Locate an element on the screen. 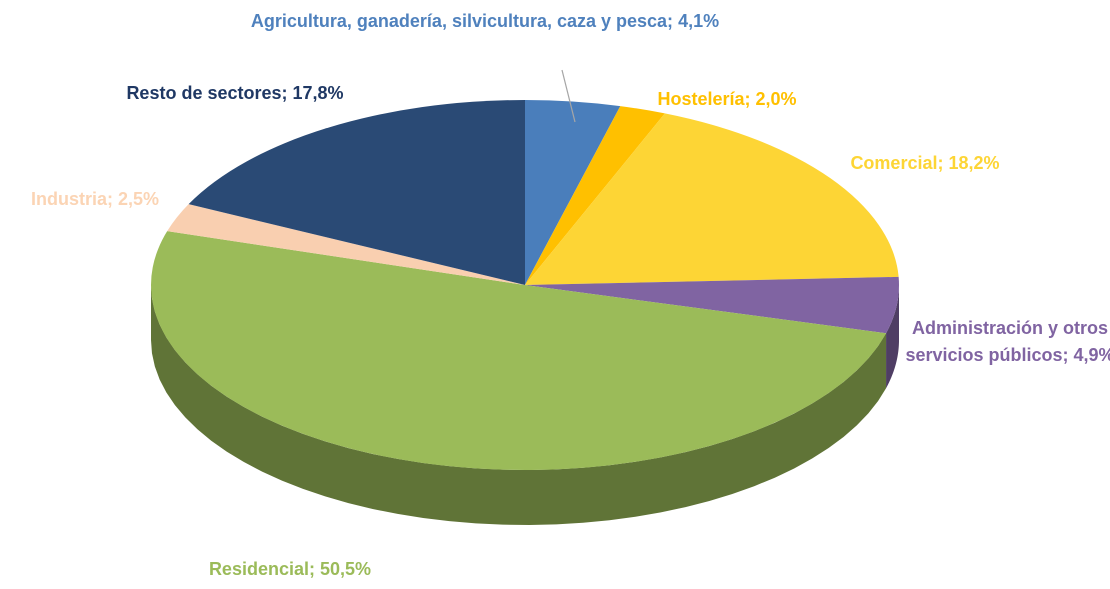  data-label: Residencial; 50,5% is located at coordinates (290, 569).